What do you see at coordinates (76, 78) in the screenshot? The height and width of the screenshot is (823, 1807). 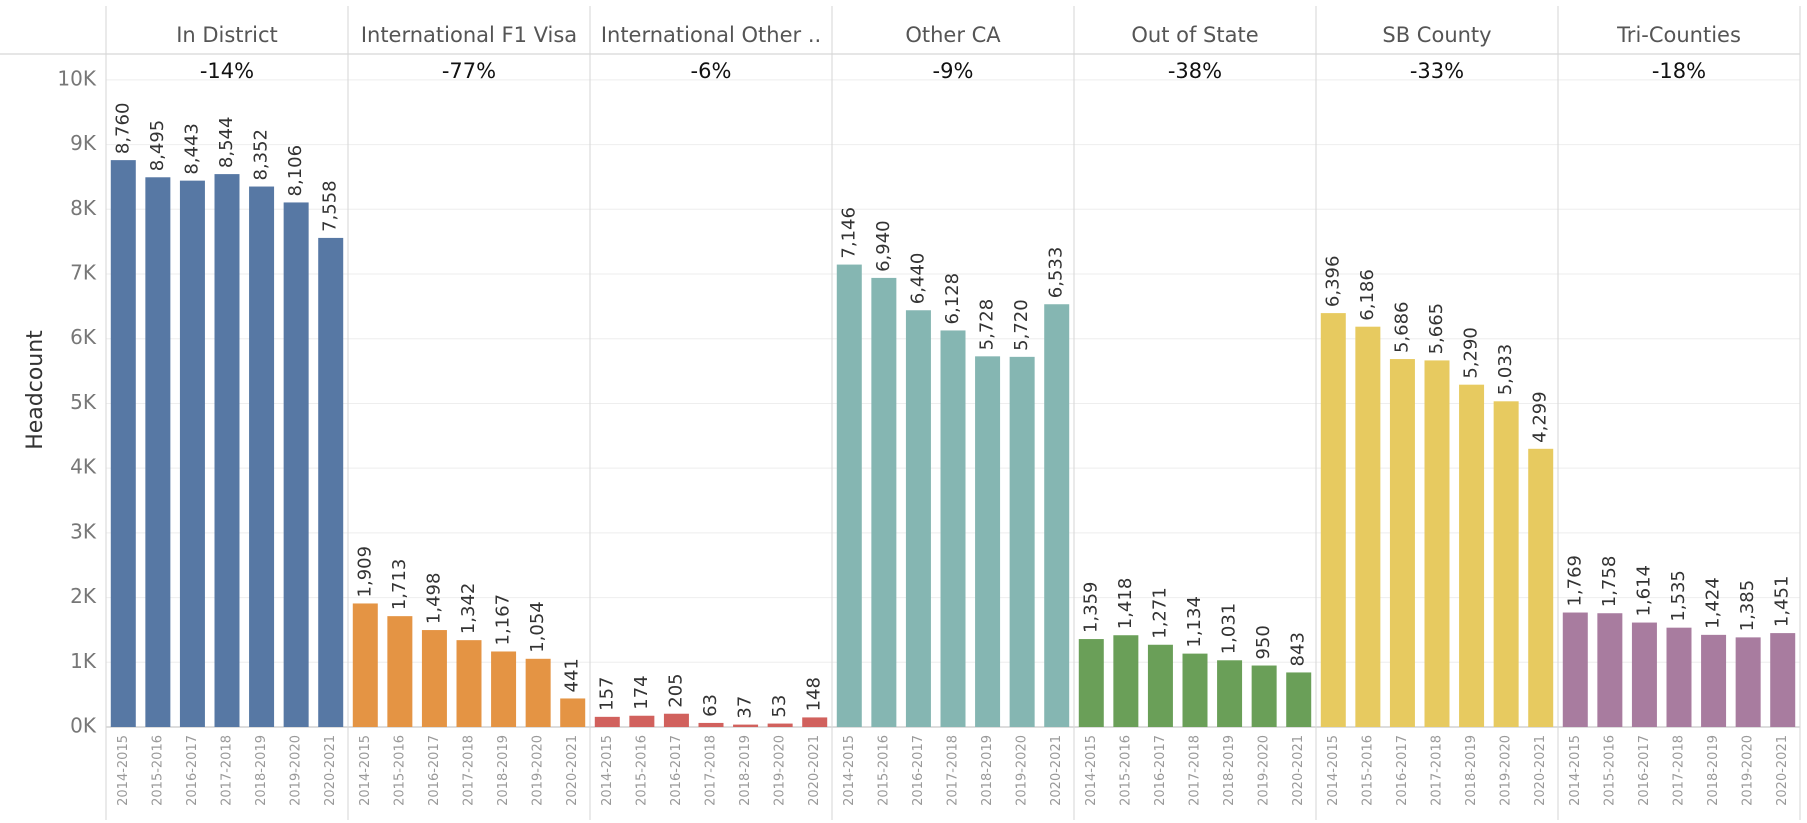 I see `y-tick-label: 10K` at bounding box center [76, 78].